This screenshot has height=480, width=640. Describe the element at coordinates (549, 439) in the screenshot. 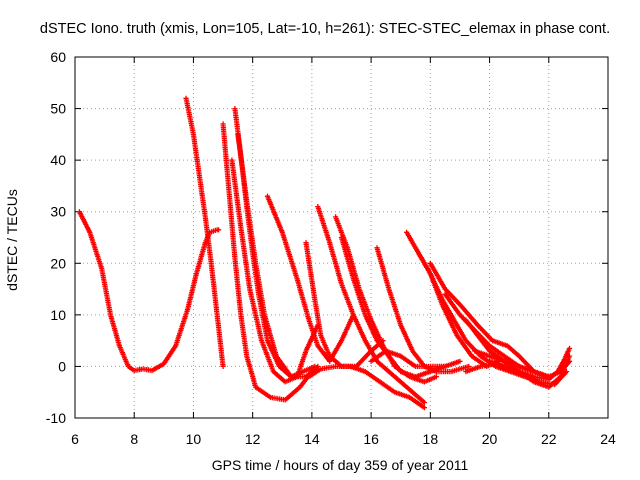

I see `x-tick-label: 22` at that location.